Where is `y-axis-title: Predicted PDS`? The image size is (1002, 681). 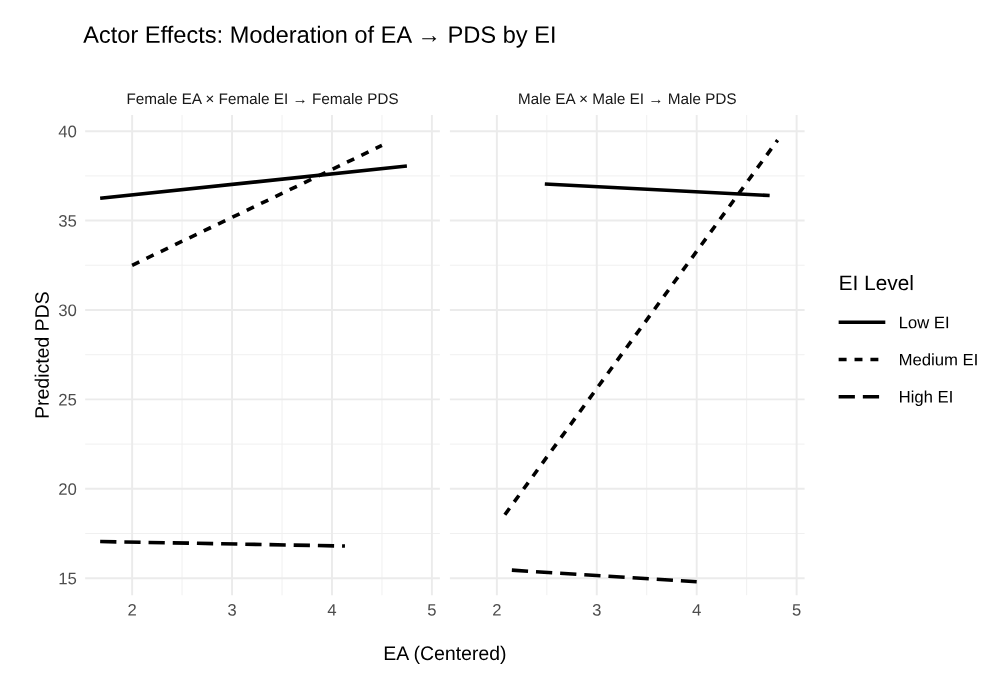 y-axis-title: Predicted PDS is located at coordinates (41, 355).